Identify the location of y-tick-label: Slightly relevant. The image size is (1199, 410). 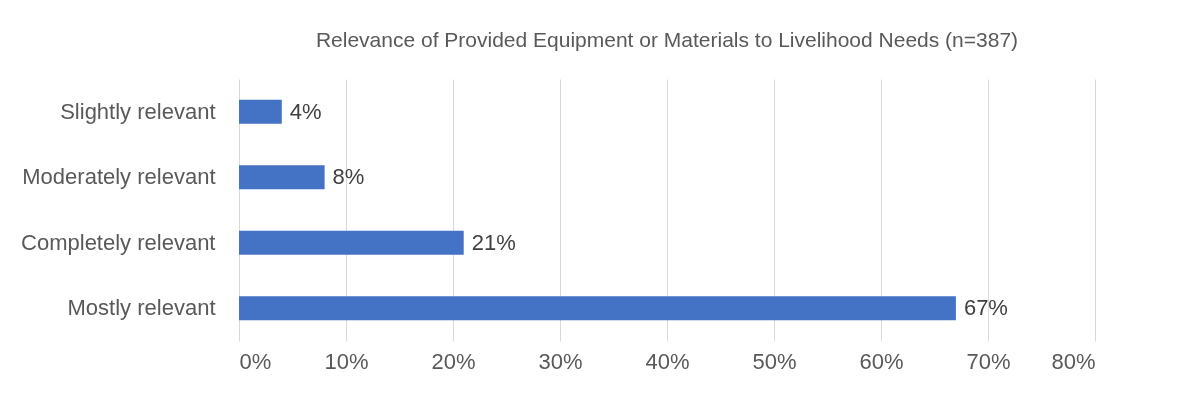
(138, 111).